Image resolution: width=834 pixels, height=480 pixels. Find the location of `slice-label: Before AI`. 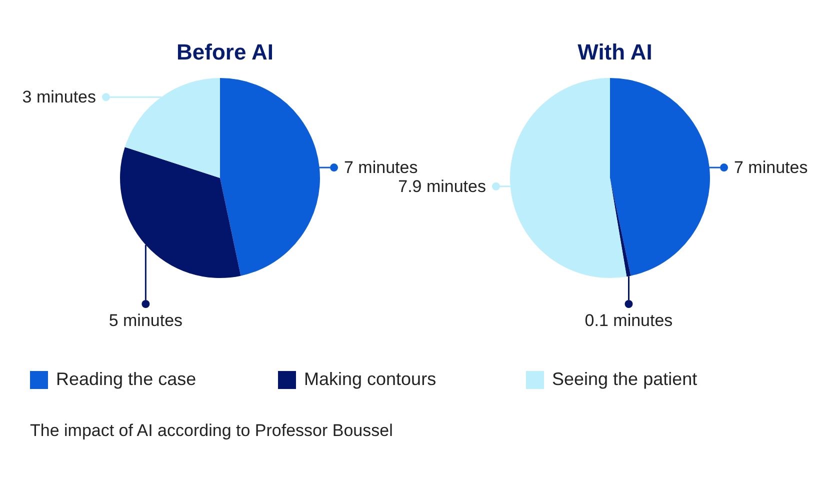

slice-label: Before AI is located at coordinates (225, 52).